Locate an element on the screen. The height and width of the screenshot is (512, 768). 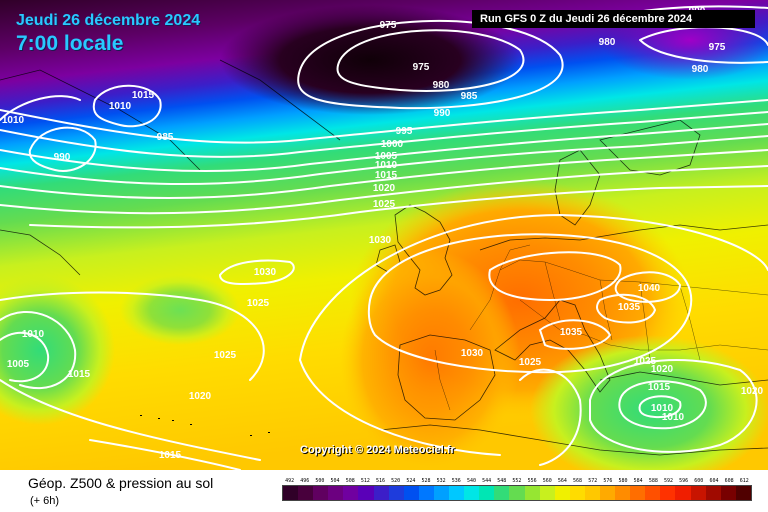
legend-value: 560 is located at coordinates (547, 481).